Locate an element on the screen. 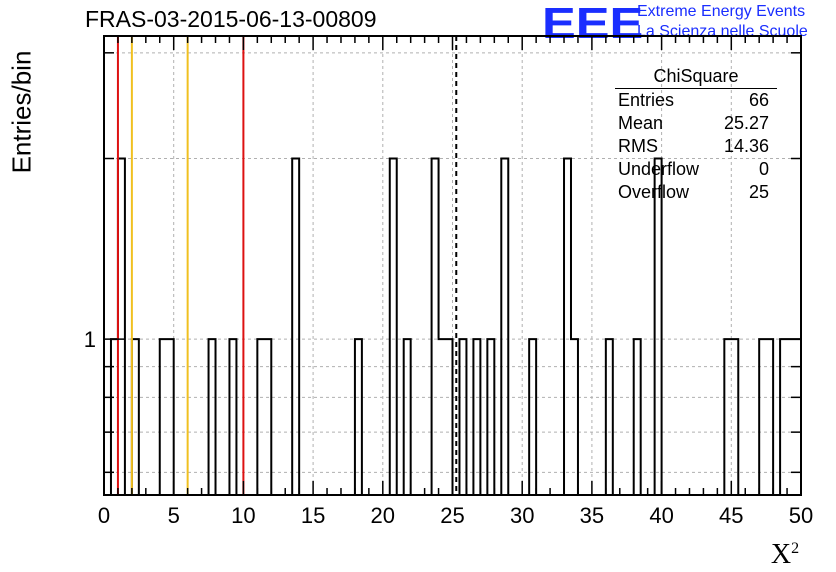 The image size is (836, 572). stats-value: 0 is located at coordinates (763, 169).